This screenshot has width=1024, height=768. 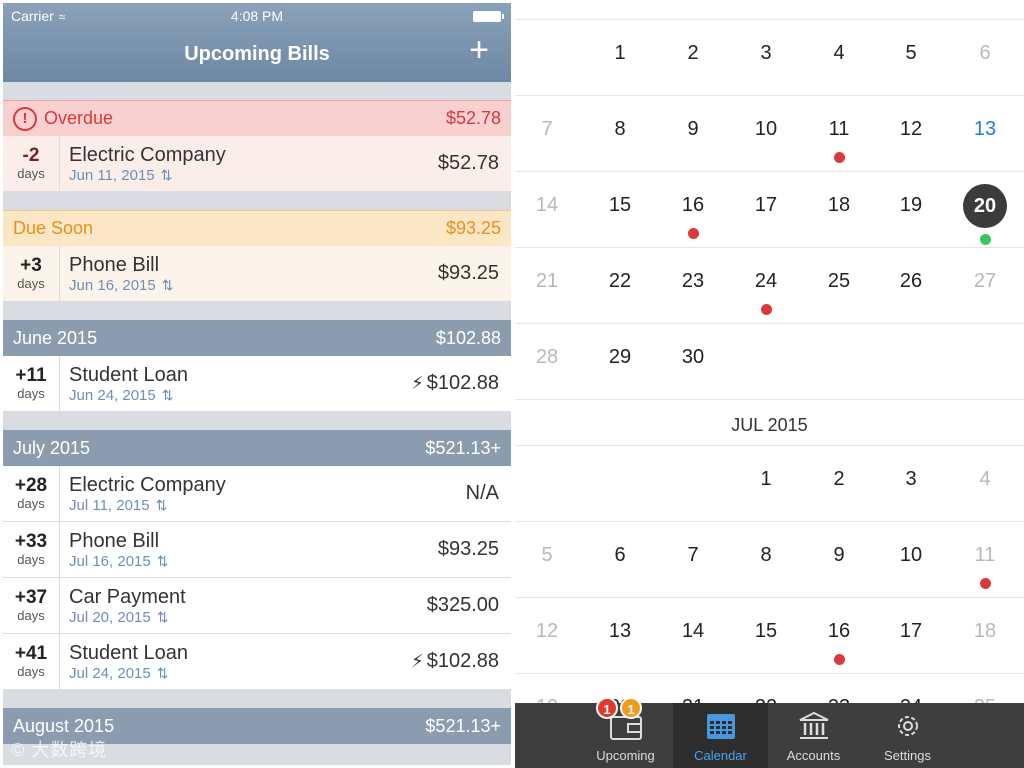 I want to click on section-label: August 2015, so click(x=64, y=725).